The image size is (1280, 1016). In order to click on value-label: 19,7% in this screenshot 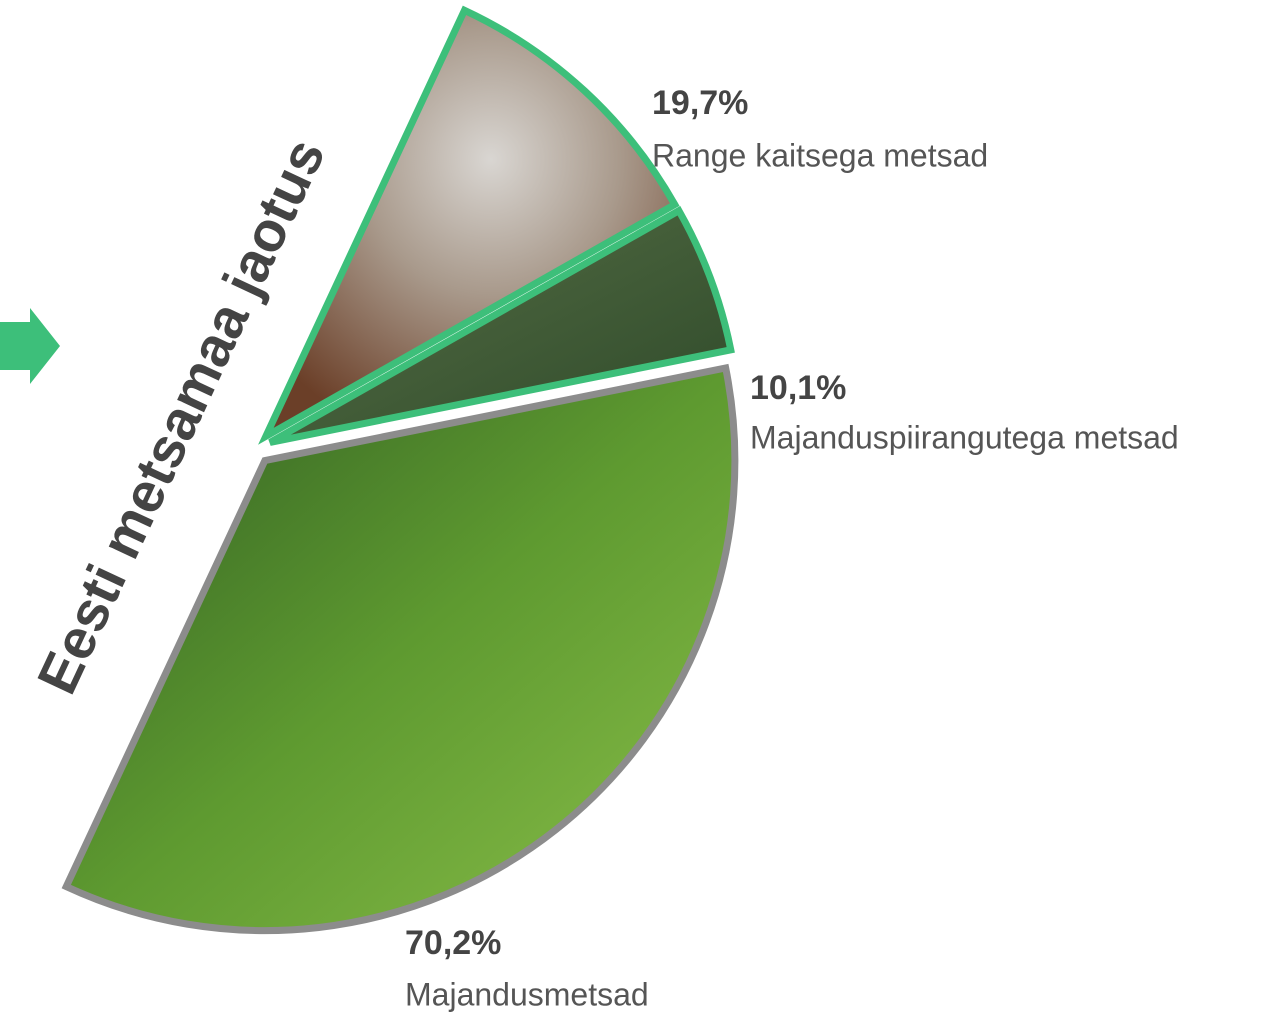, I will do `click(700, 103)`.